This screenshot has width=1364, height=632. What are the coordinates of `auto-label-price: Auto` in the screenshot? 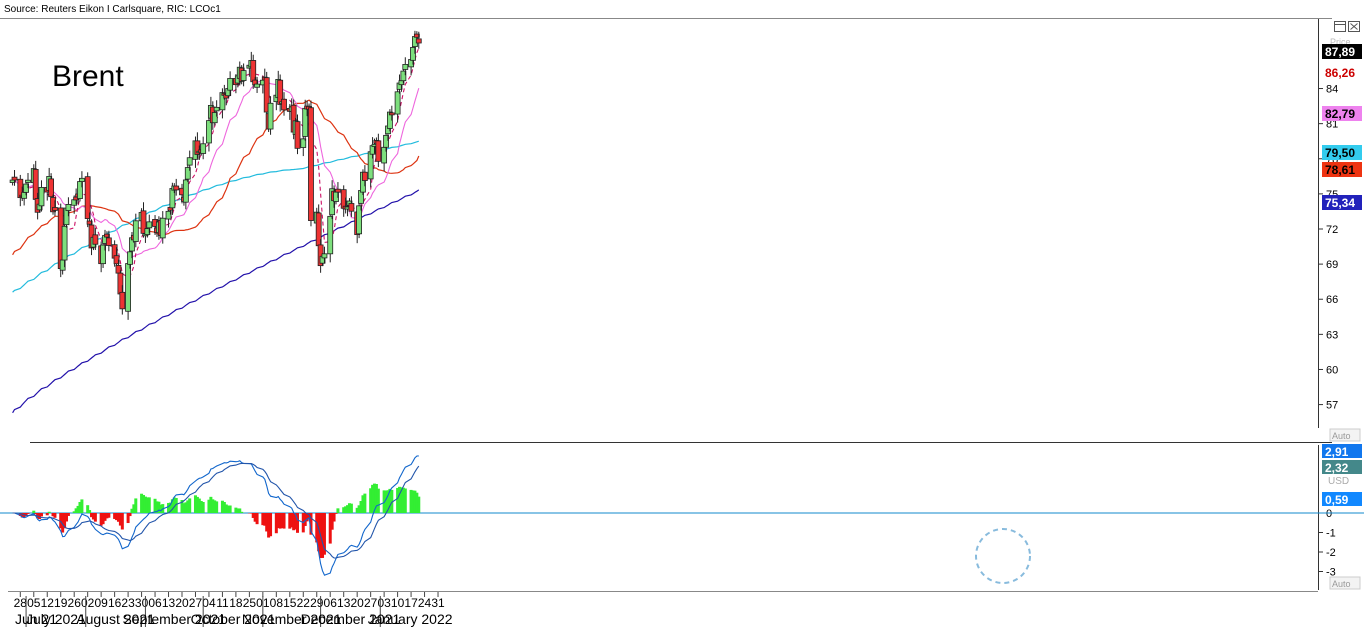 It's located at (1341, 436).